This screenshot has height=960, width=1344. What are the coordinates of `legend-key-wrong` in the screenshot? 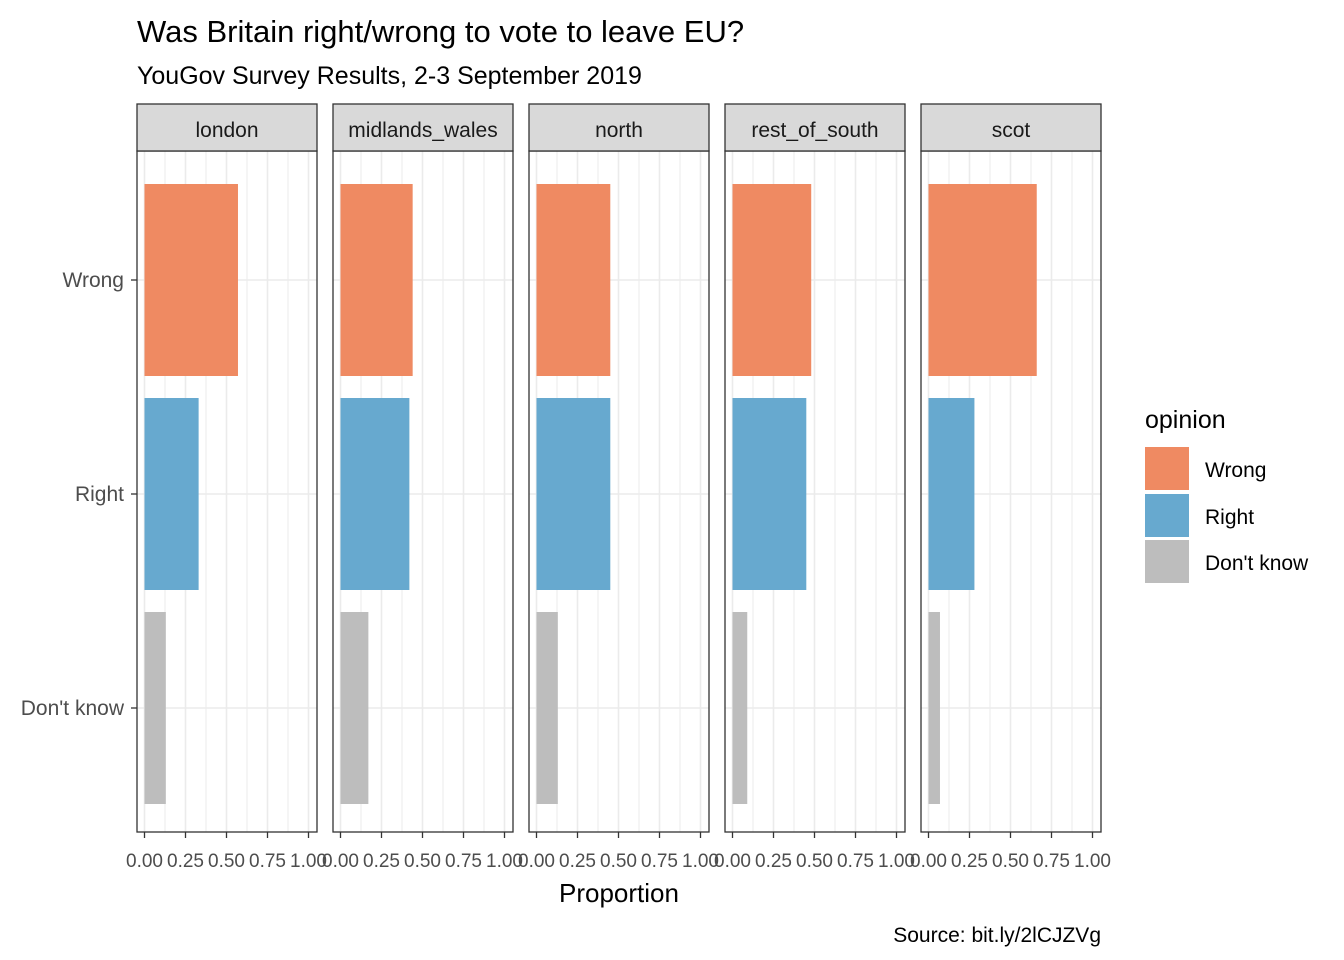 It's located at (1167, 468).